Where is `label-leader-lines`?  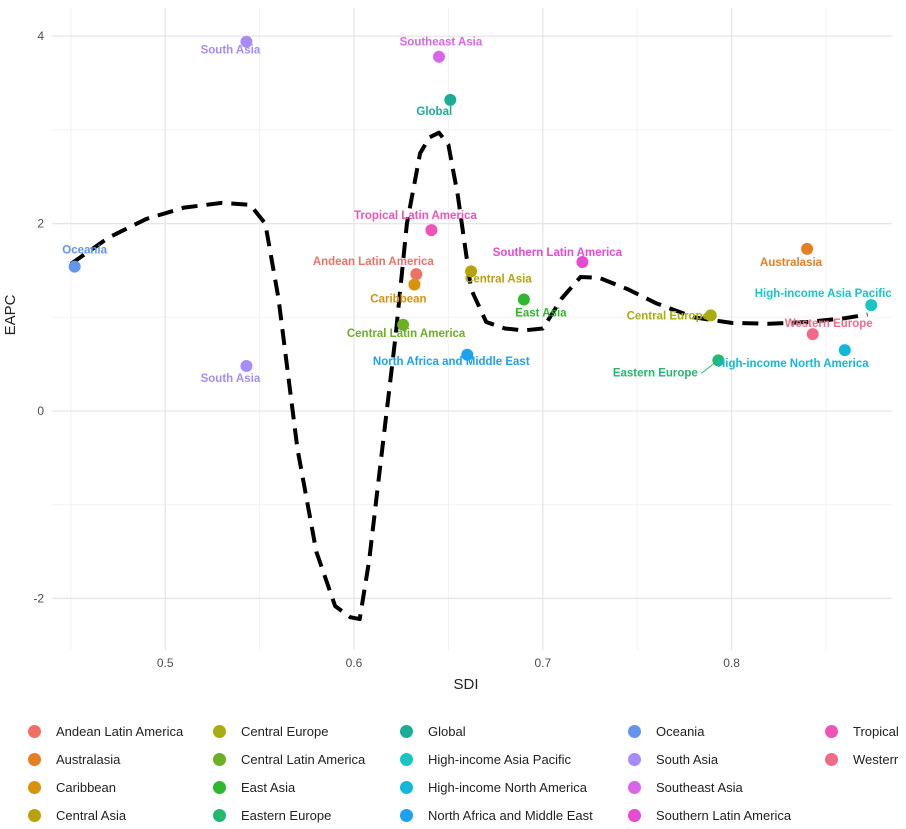
label-leader-lines is located at coordinates (708, 368).